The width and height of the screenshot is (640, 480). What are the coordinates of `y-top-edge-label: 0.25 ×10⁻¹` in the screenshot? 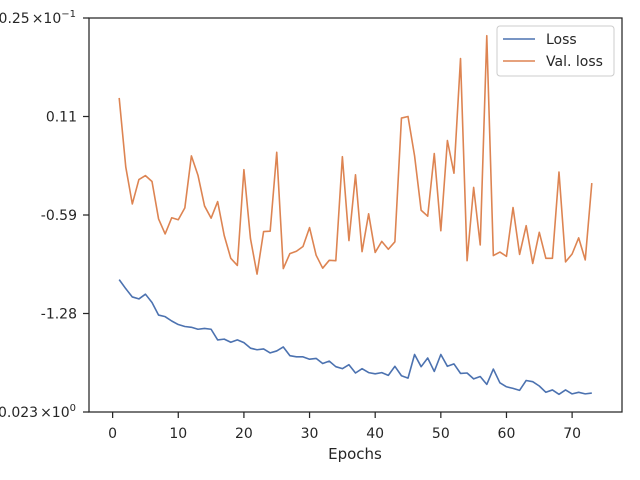 It's located at (38, 18).